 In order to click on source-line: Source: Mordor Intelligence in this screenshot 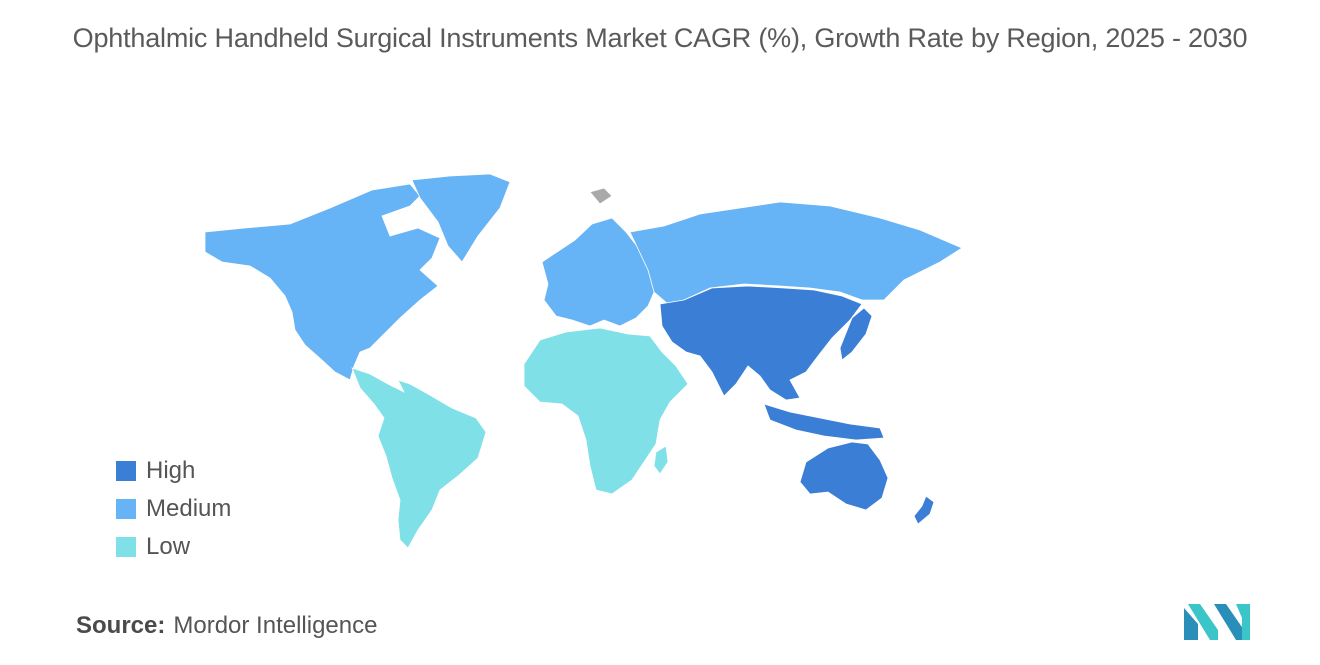, I will do `click(226, 626)`.